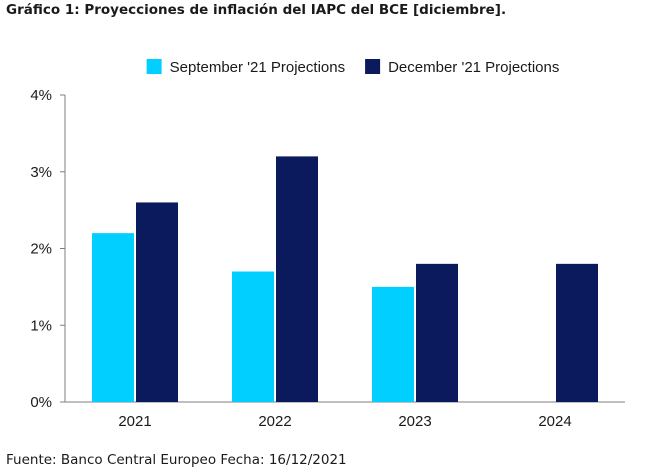 The width and height of the screenshot is (650, 471). Describe the element at coordinates (414, 421) in the screenshot. I see `x-tick-label: 2023` at that location.